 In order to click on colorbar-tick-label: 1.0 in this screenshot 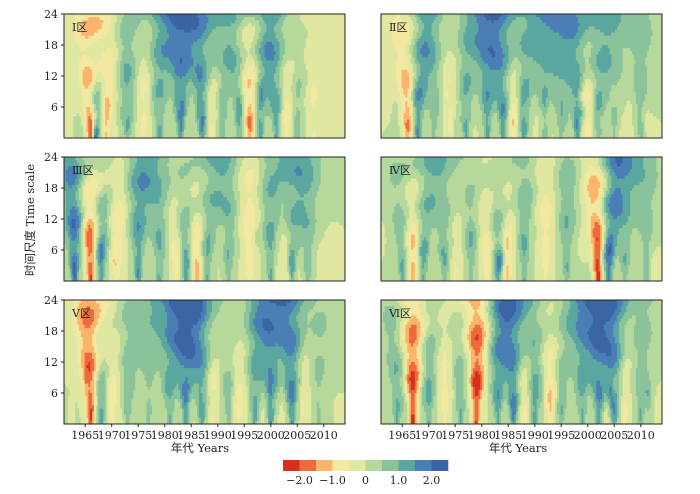, I will do `click(399, 480)`.